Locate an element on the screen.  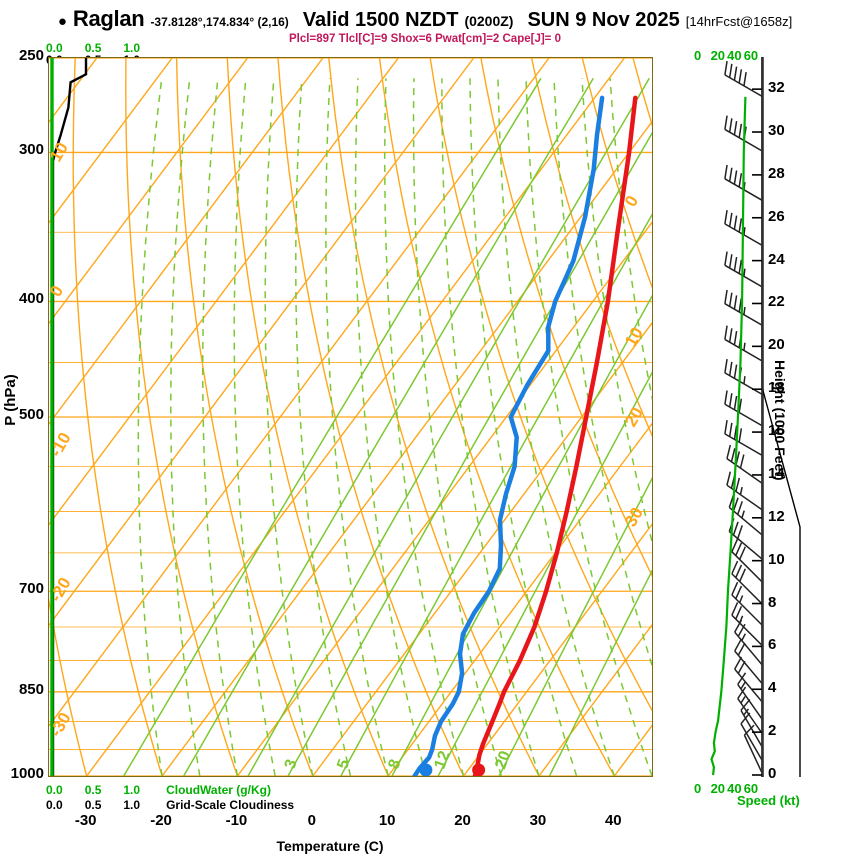
top-cloudwater-tick-0: 0.0 is located at coordinates (54, 48).